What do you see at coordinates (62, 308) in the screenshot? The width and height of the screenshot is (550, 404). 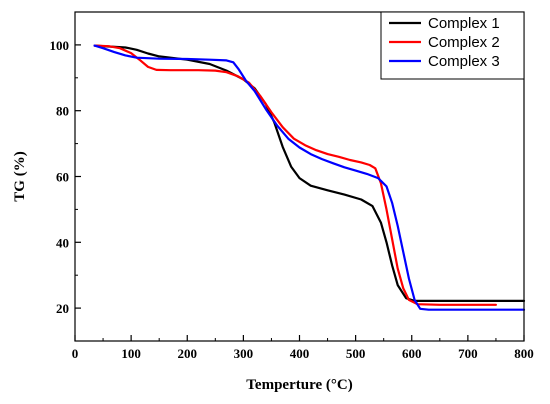 I see `y-tick-label: 20` at bounding box center [62, 308].